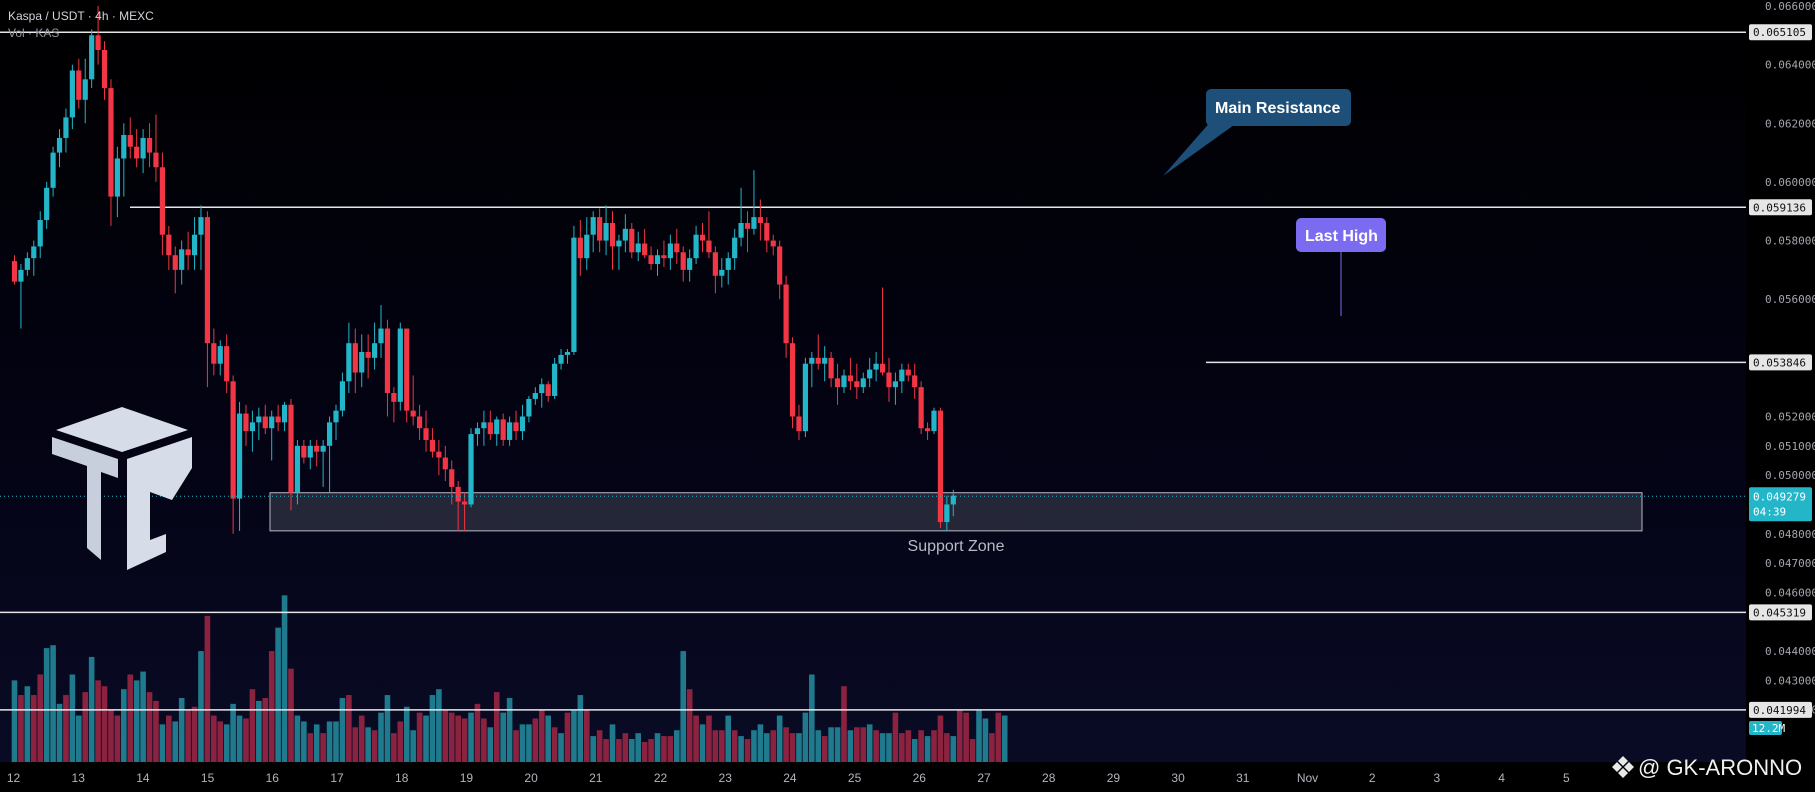  What do you see at coordinates (855, 778) in the screenshot?
I see `x-tick-label: 25` at bounding box center [855, 778].